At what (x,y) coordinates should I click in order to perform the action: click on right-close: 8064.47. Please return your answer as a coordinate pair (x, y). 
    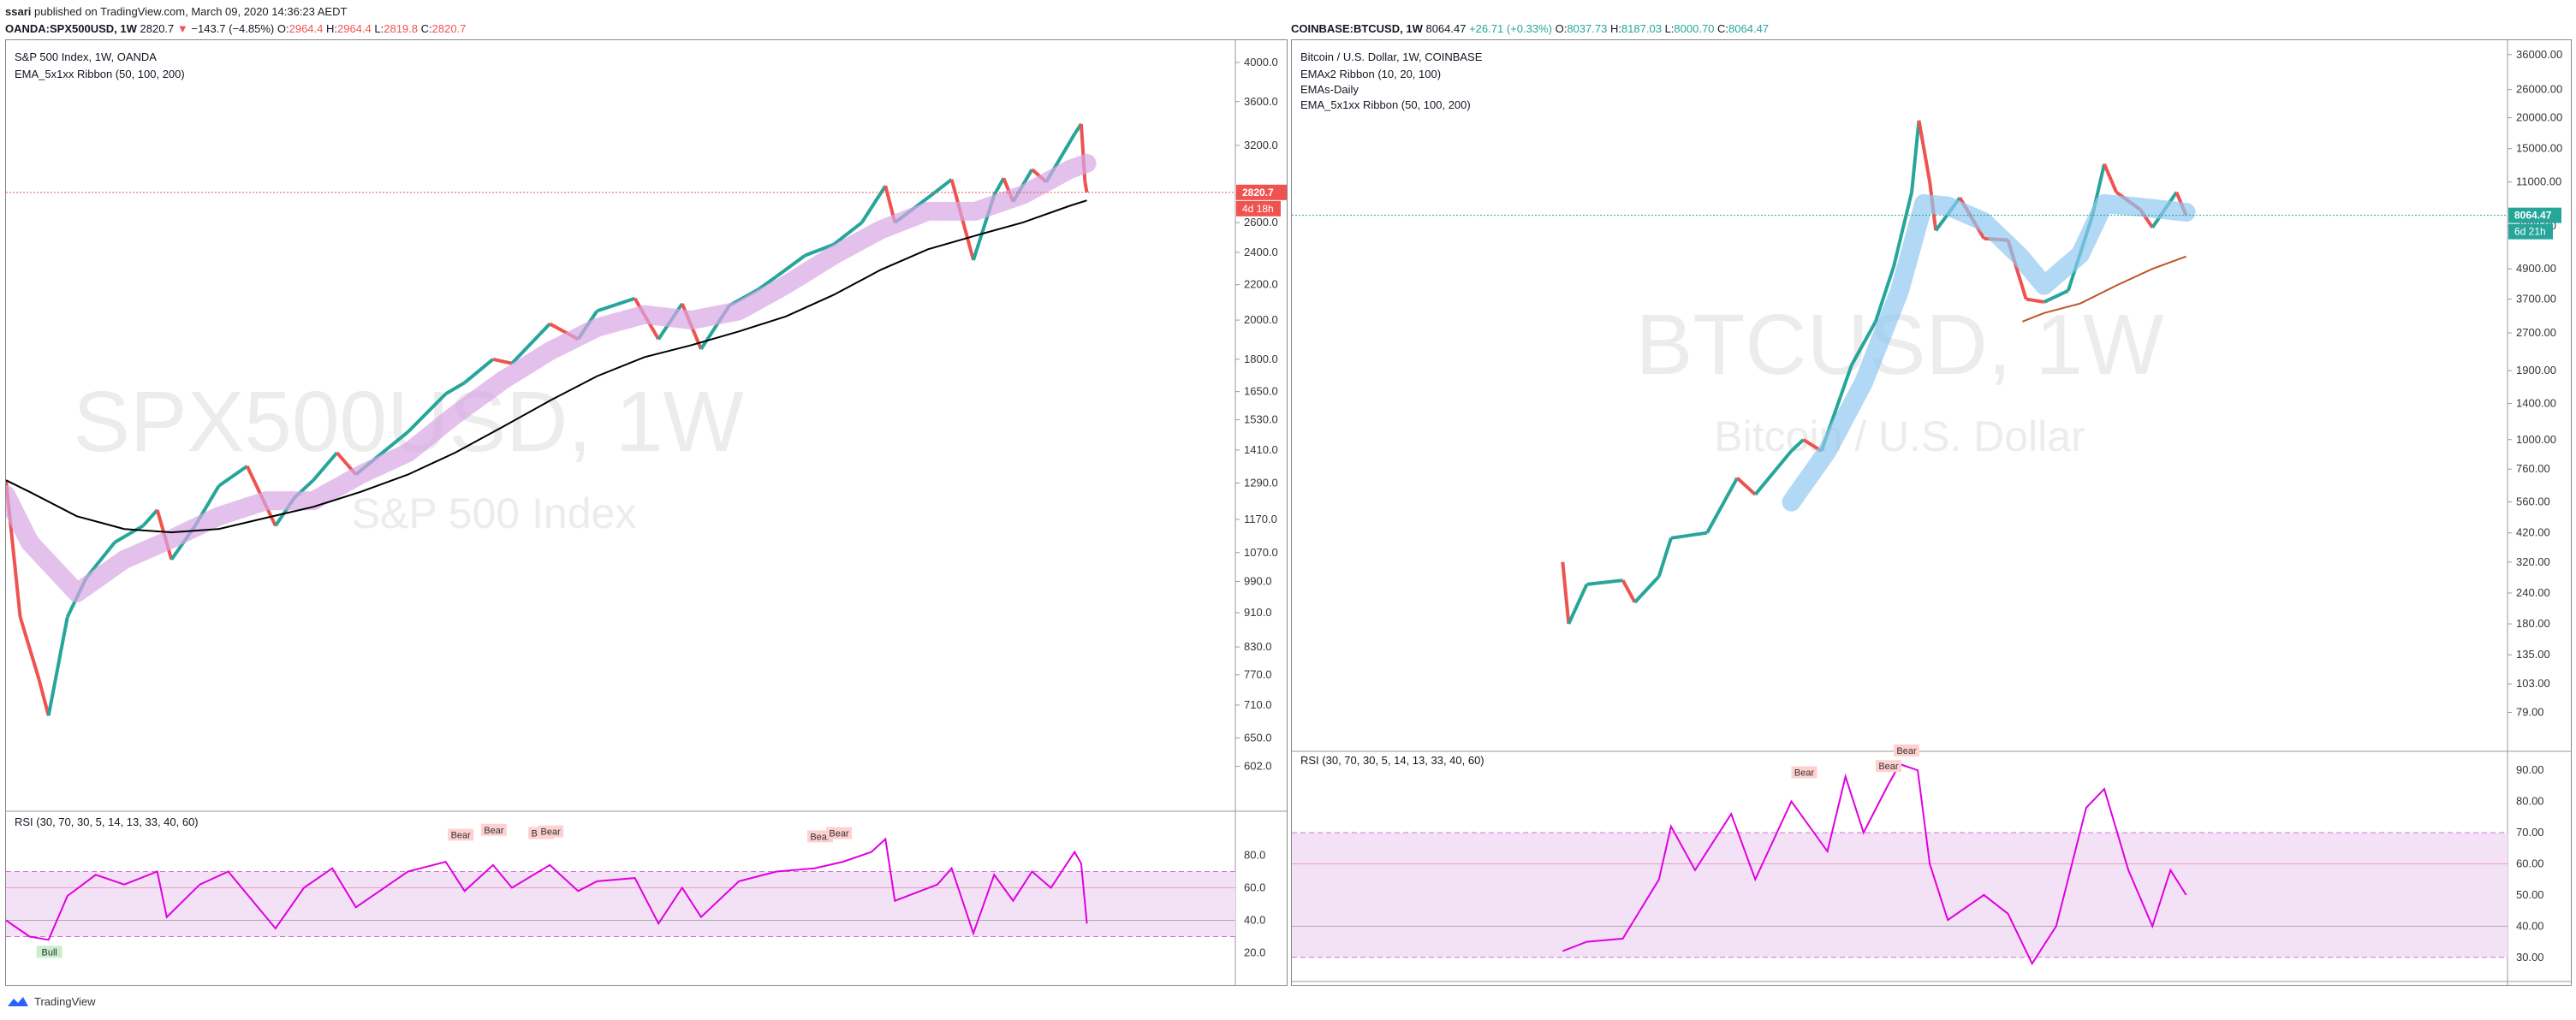
    Looking at the image, I should click on (1749, 28).